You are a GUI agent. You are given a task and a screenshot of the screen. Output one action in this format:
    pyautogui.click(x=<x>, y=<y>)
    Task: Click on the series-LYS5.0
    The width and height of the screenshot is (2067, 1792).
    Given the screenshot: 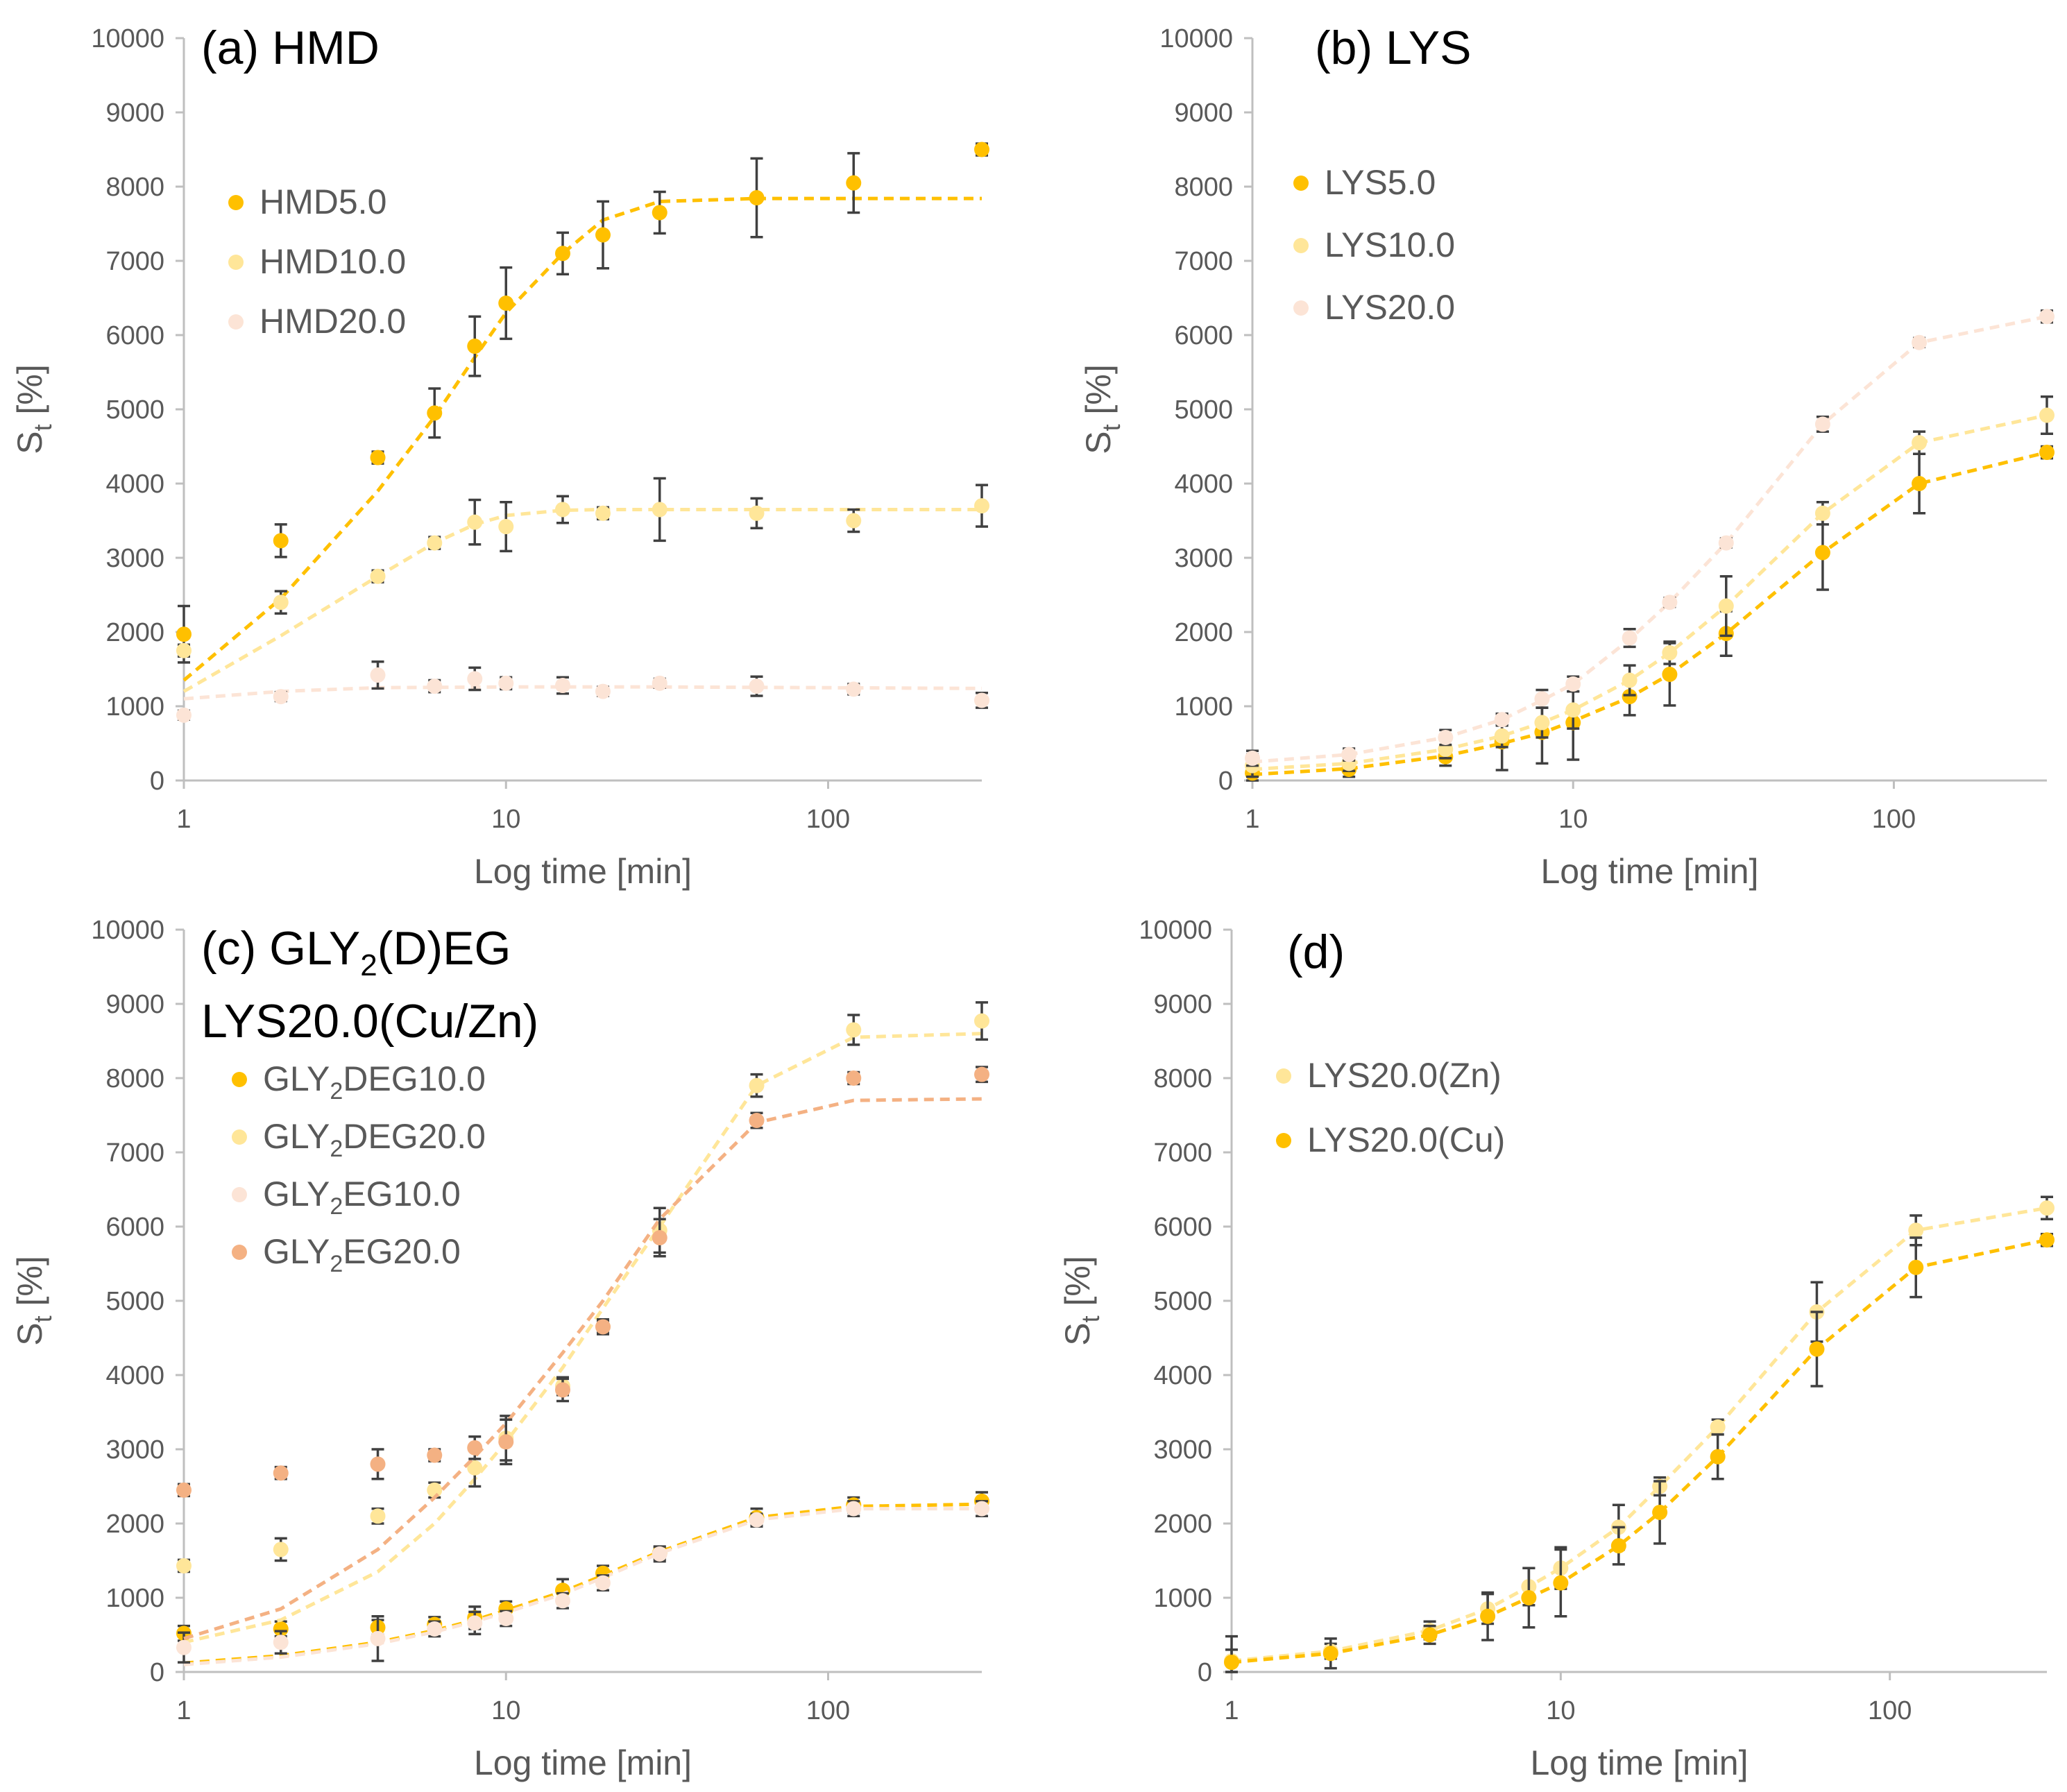 What is the action you would take?
    pyautogui.click(x=1650, y=613)
    